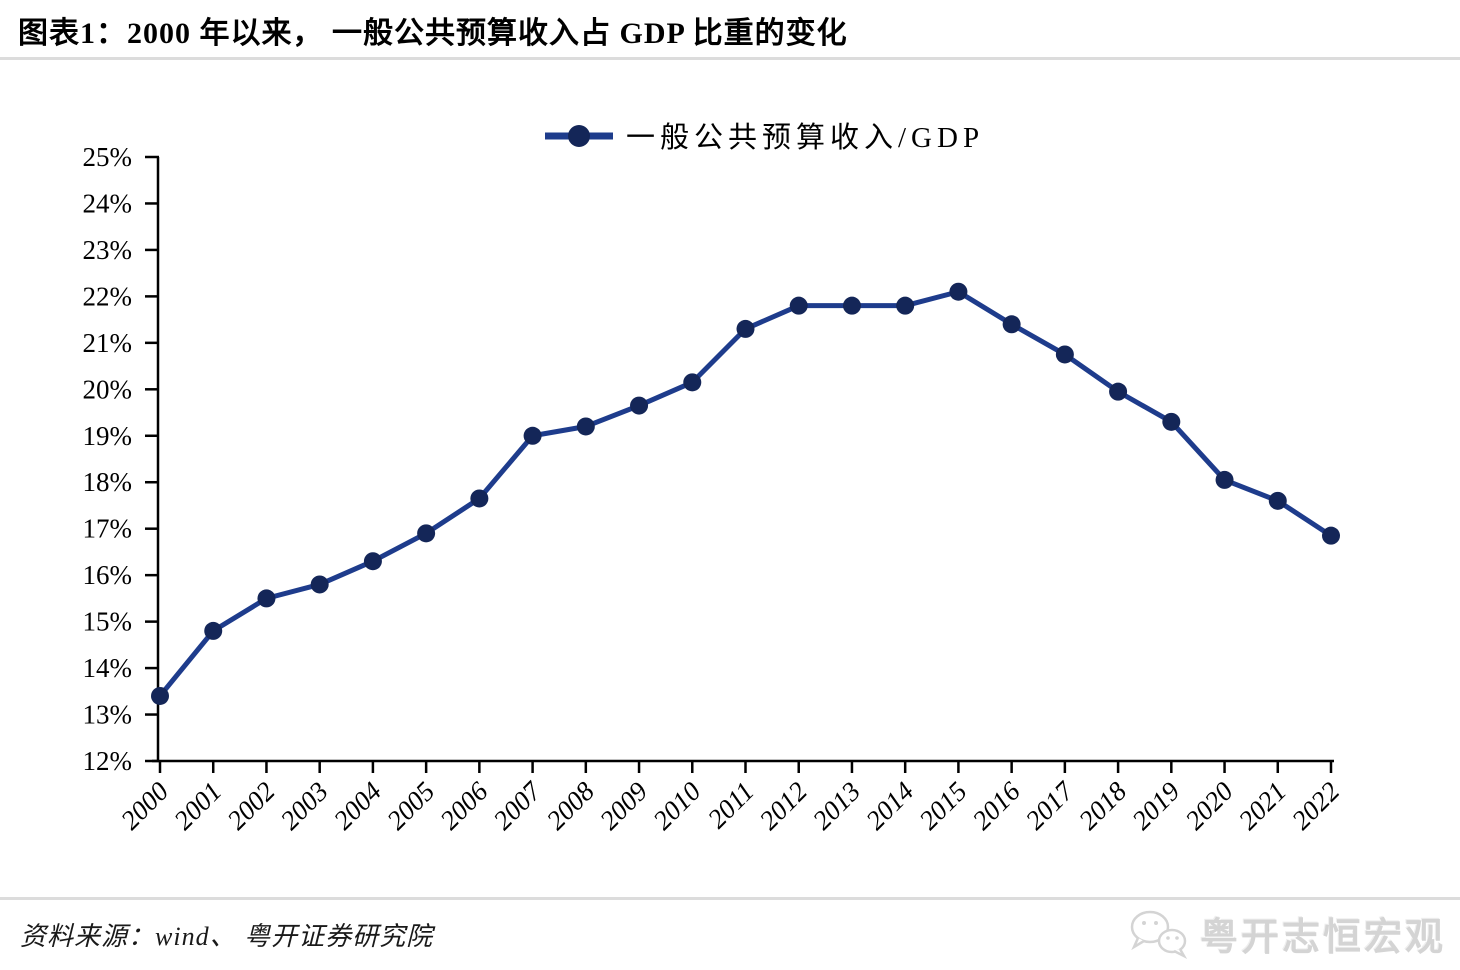  Describe the element at coordinates (304, 805) in the screenshot. I see `x-axis-tick-label: 2003` at that location.